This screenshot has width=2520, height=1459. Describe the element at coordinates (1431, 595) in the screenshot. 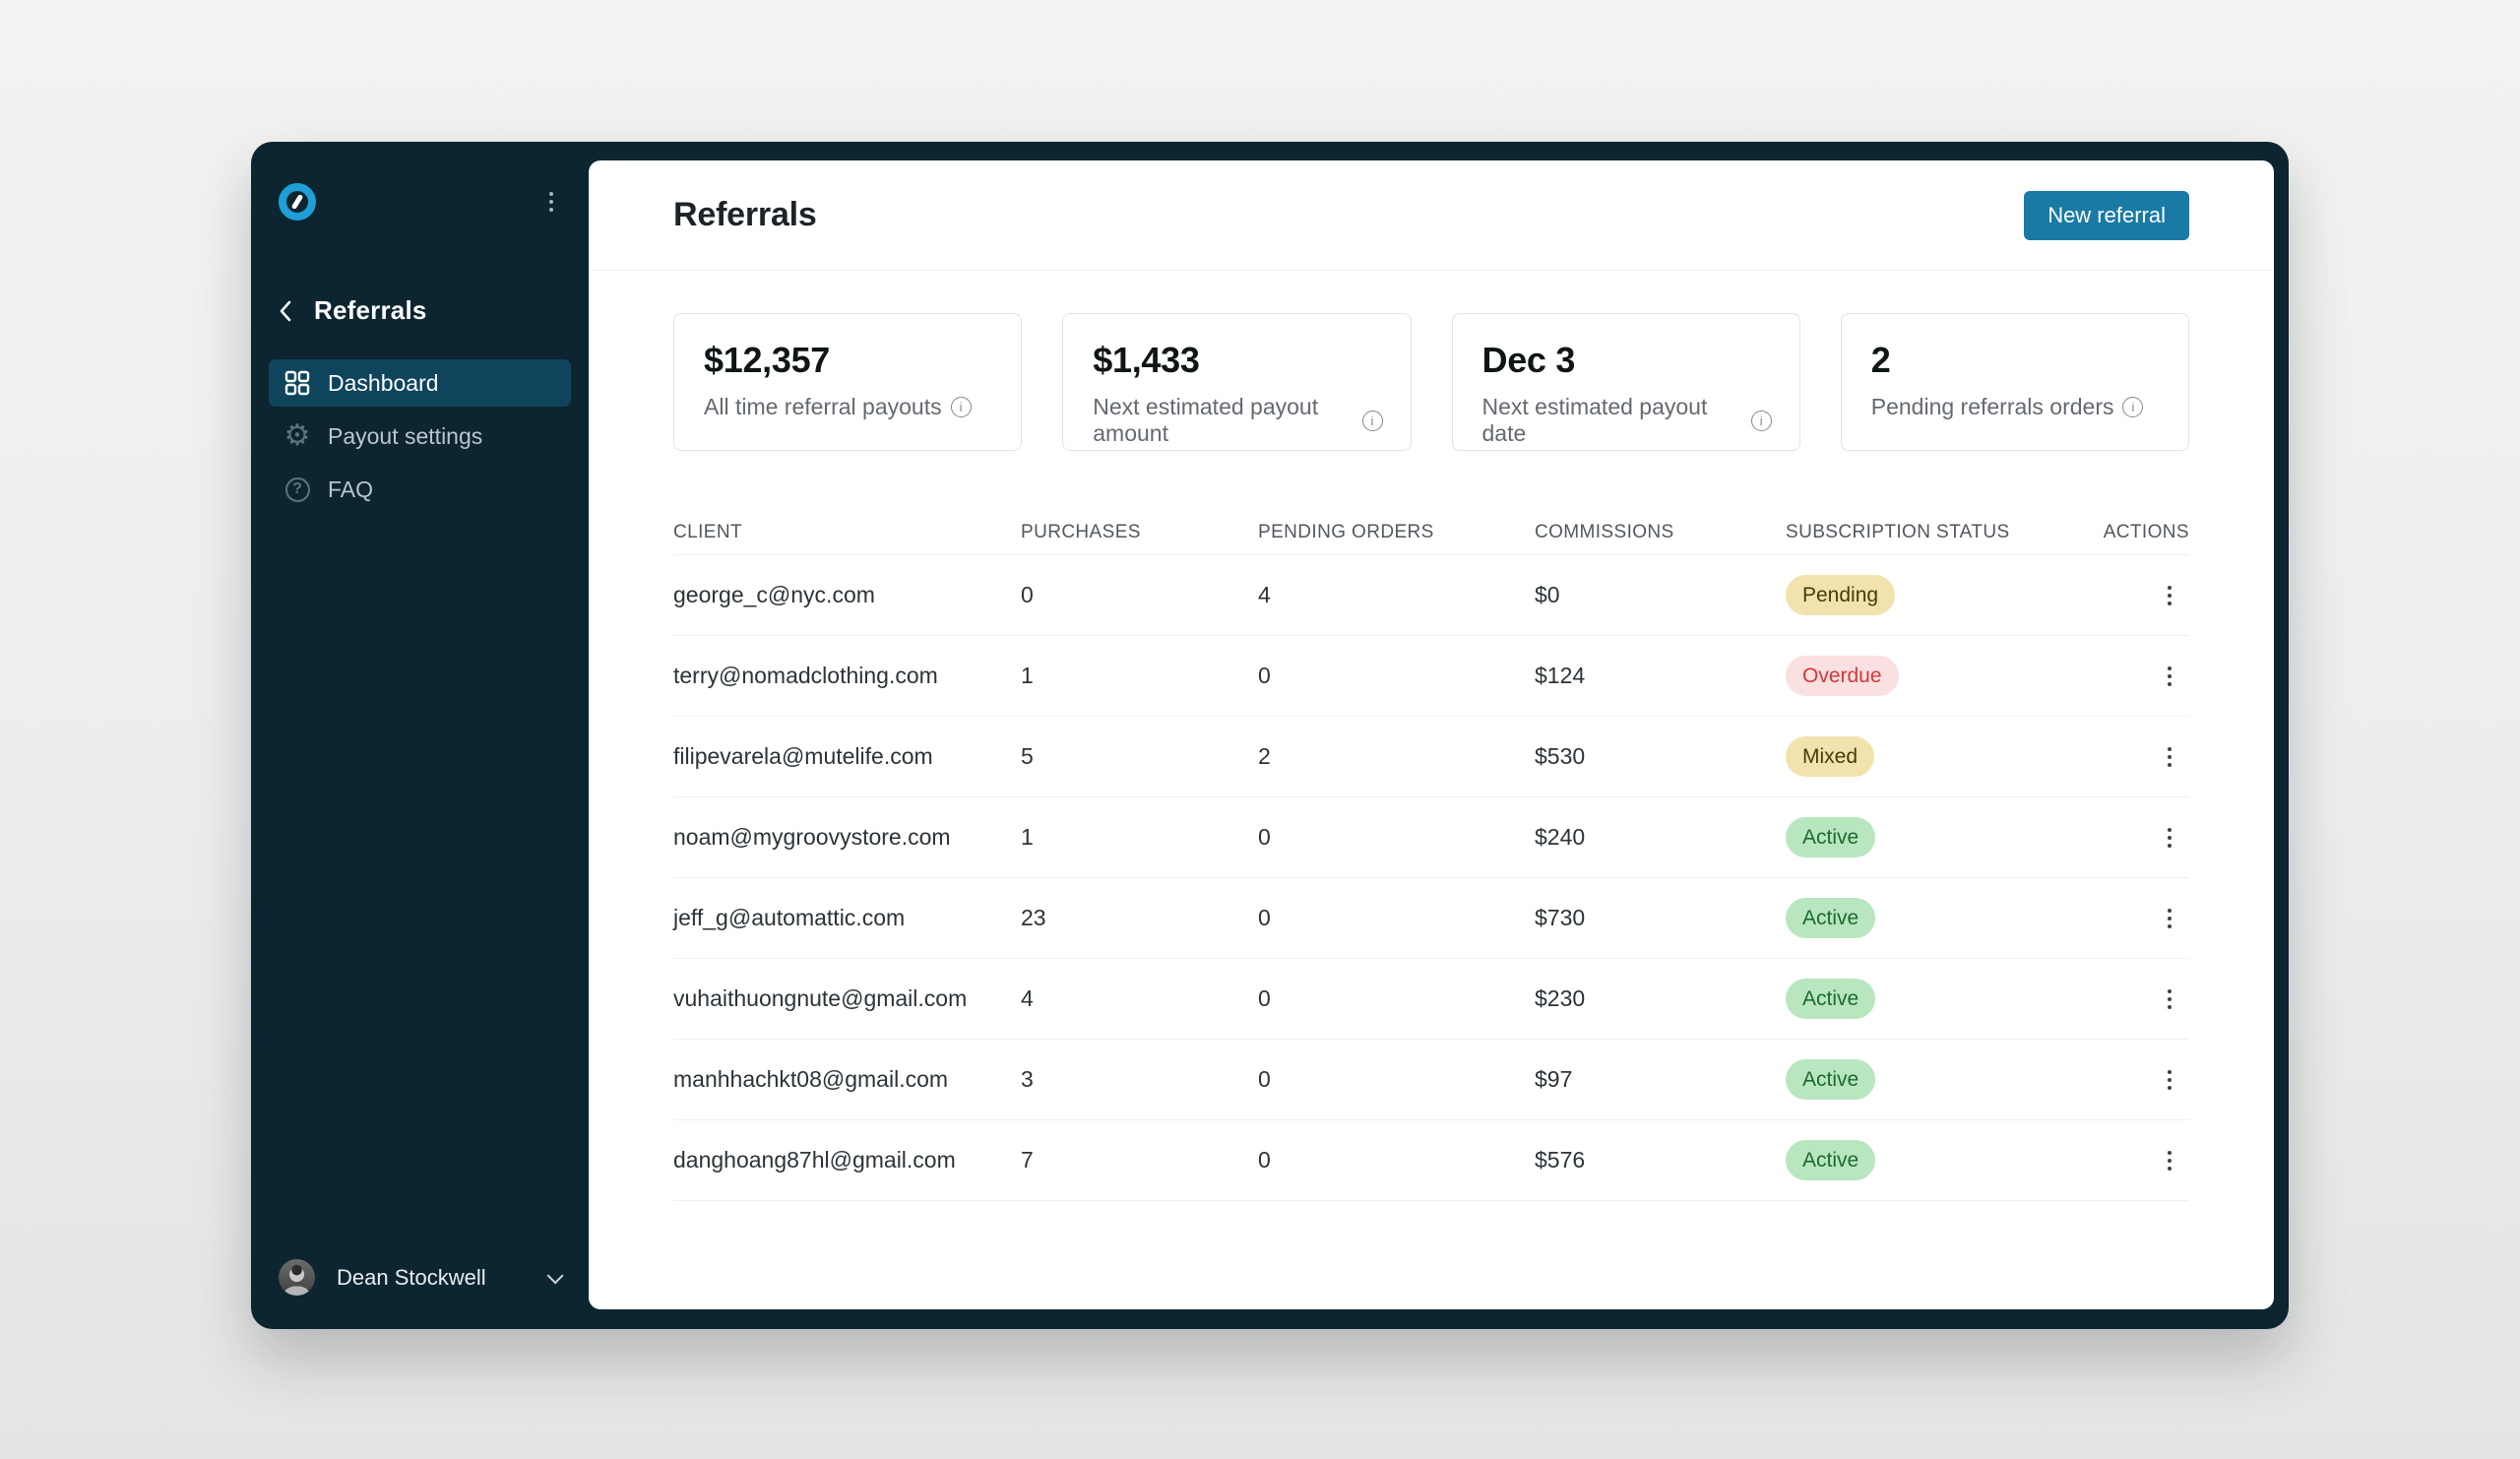

I see `table-row: george_c@nyc.com 0 4 $0 Pending` at that location.